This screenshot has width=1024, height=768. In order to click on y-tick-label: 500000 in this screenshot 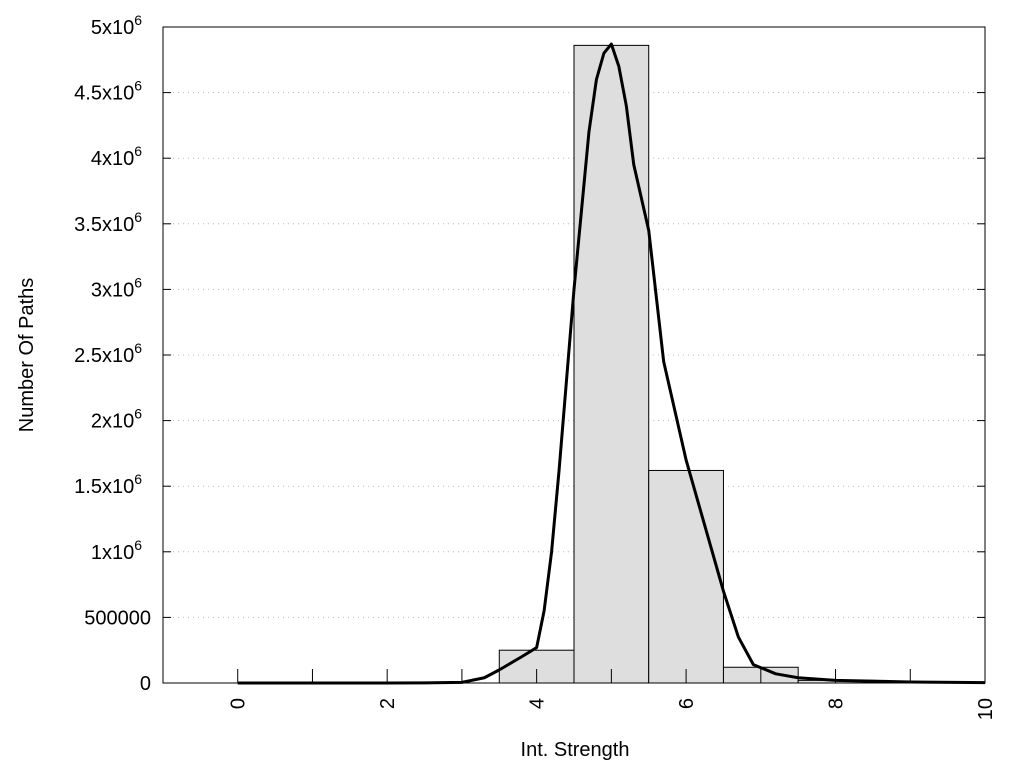, I will do `click(117, 618)`.